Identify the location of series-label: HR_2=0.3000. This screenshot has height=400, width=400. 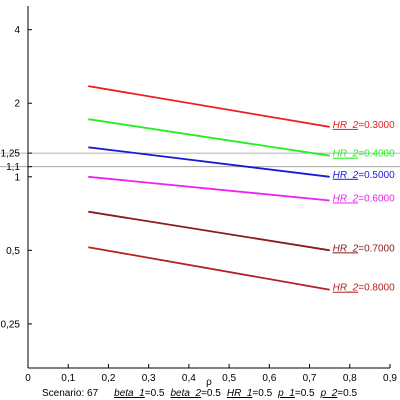
(364, 125).